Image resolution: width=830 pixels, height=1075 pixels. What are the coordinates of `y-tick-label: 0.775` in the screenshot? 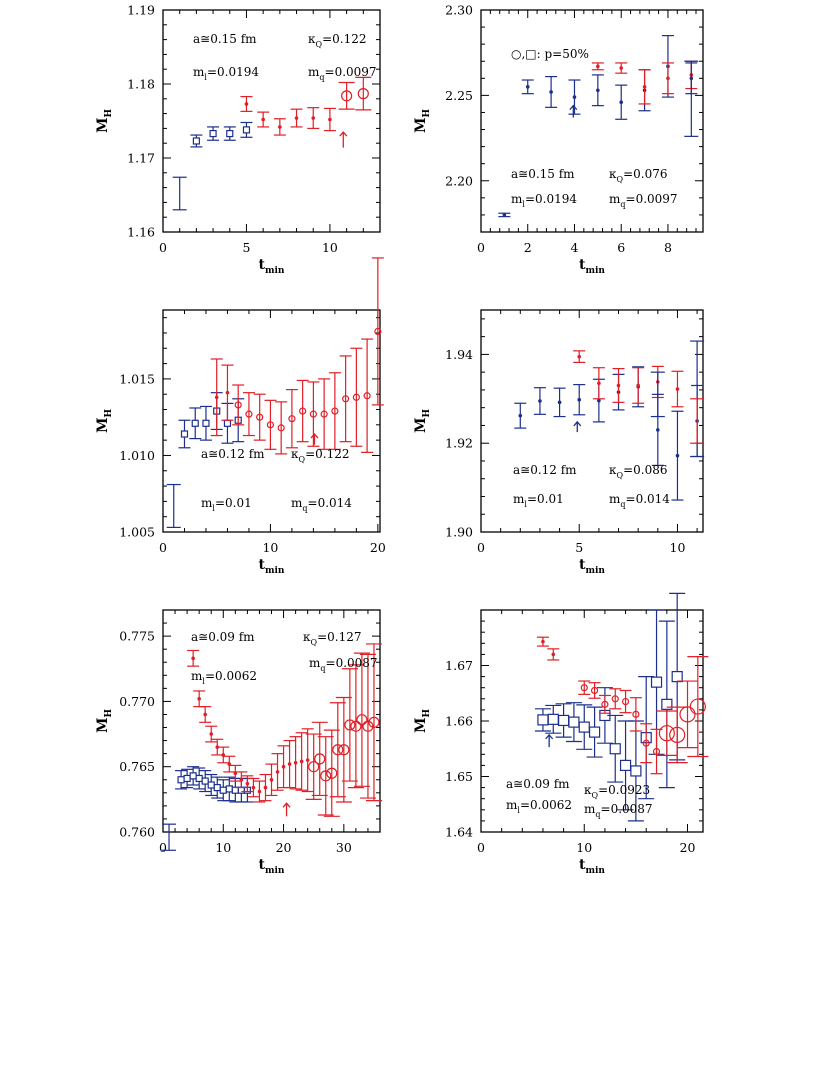 It's located at (137, 636).